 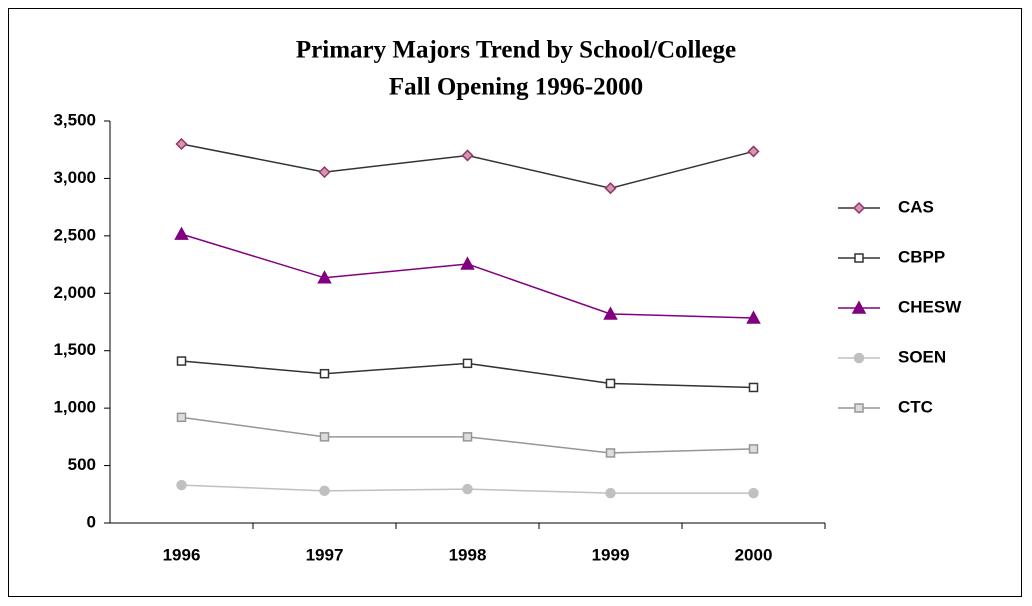 I want to click on legend-label: SOEN, so click(x=922, y=356).